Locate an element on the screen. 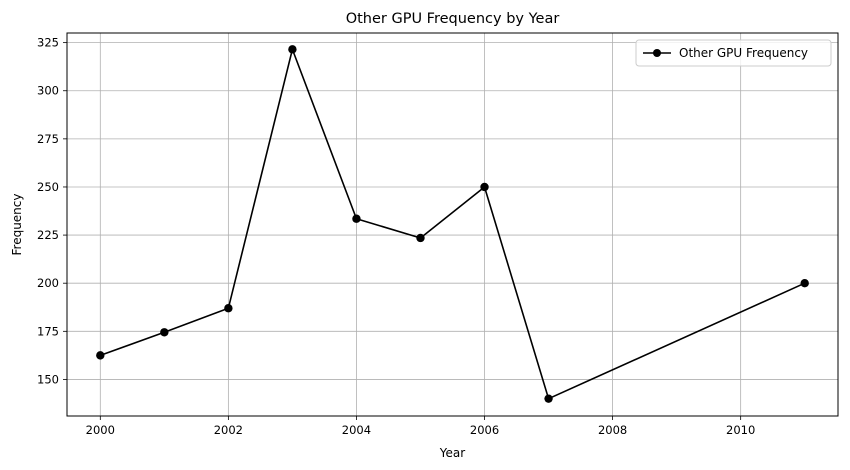  y-axis: 150 175 200 225 250 275 300 325 is located at coordinates (52, 211).